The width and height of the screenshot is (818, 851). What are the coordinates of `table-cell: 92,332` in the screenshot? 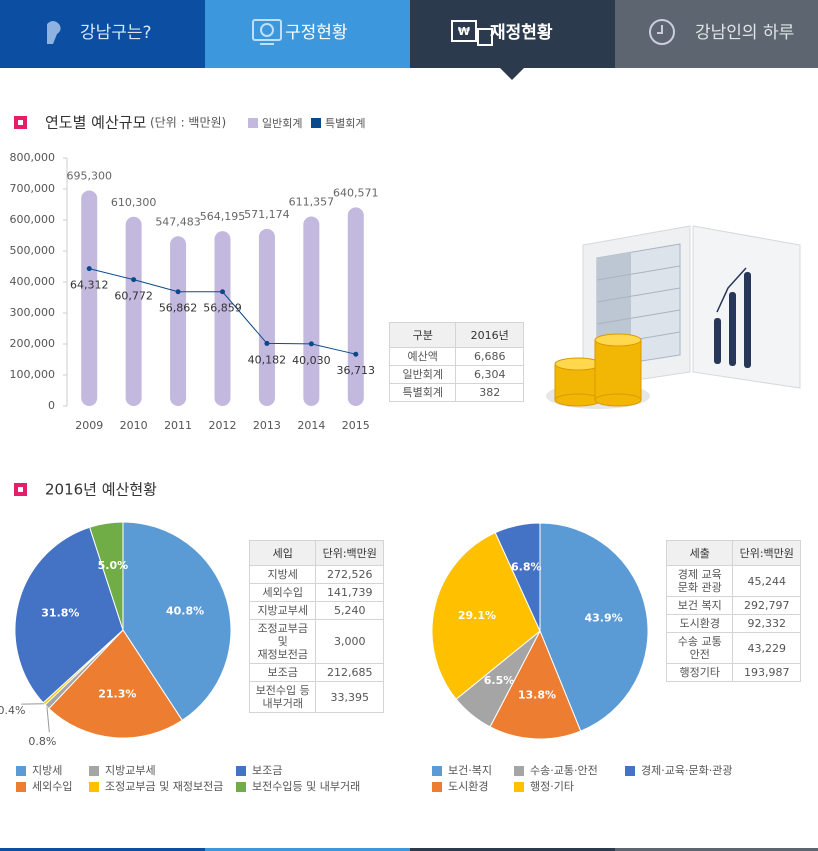 It's located at (766, 623).